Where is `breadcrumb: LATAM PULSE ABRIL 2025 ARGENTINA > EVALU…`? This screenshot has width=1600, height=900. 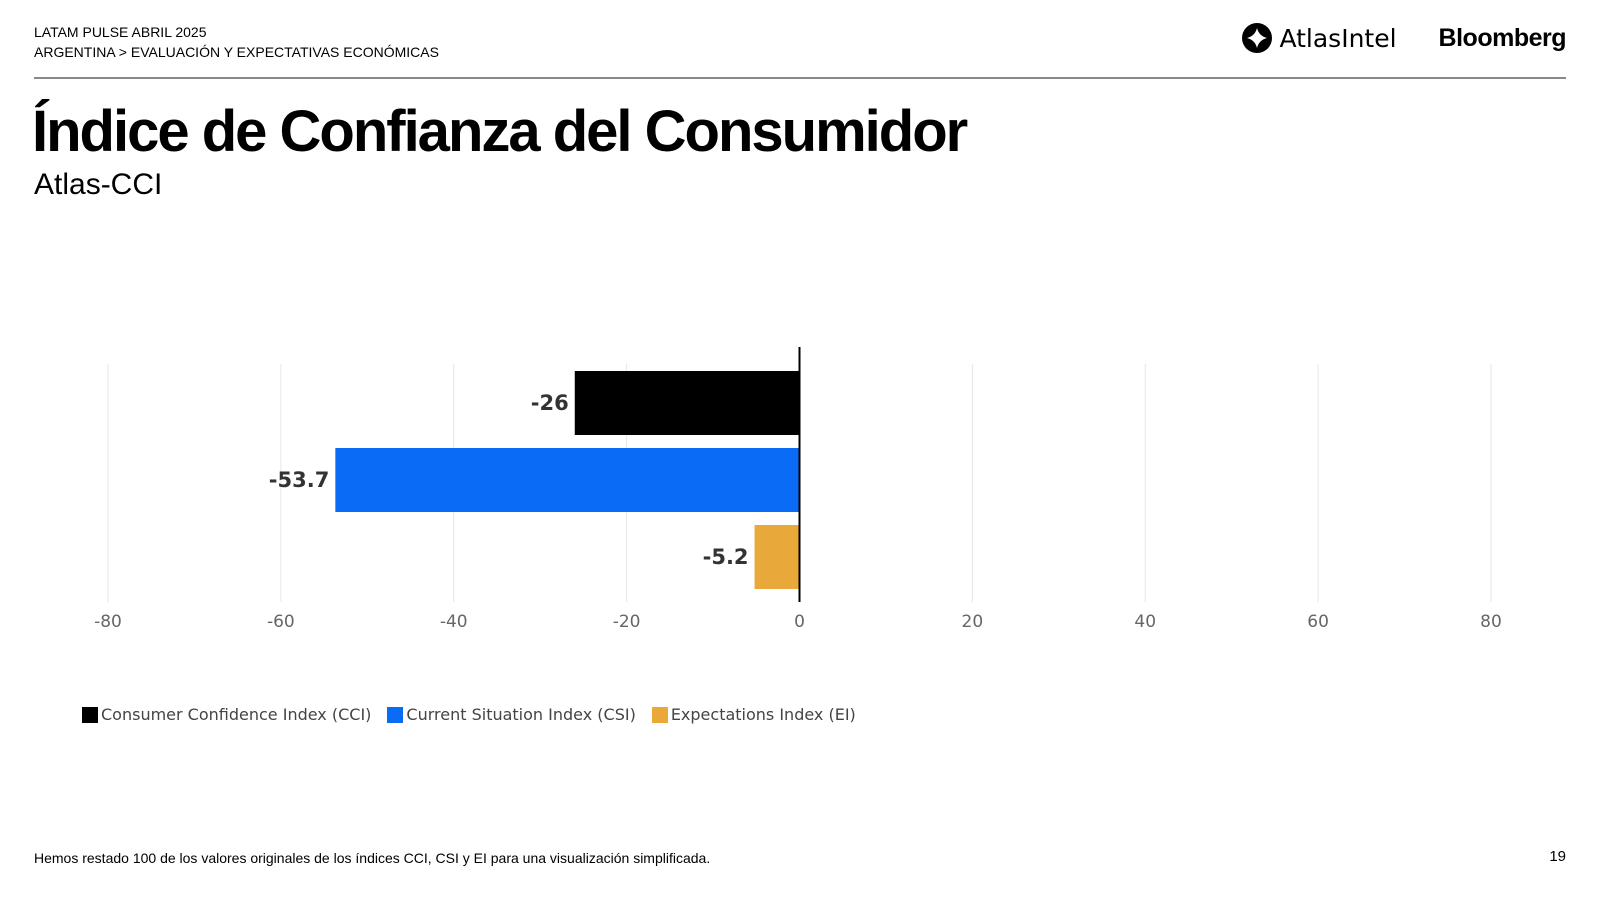
breadcrumb: LATAM PULSE ABRIL 2025 ARGENTINA > EVALU… is located at coordinates (236, 42).